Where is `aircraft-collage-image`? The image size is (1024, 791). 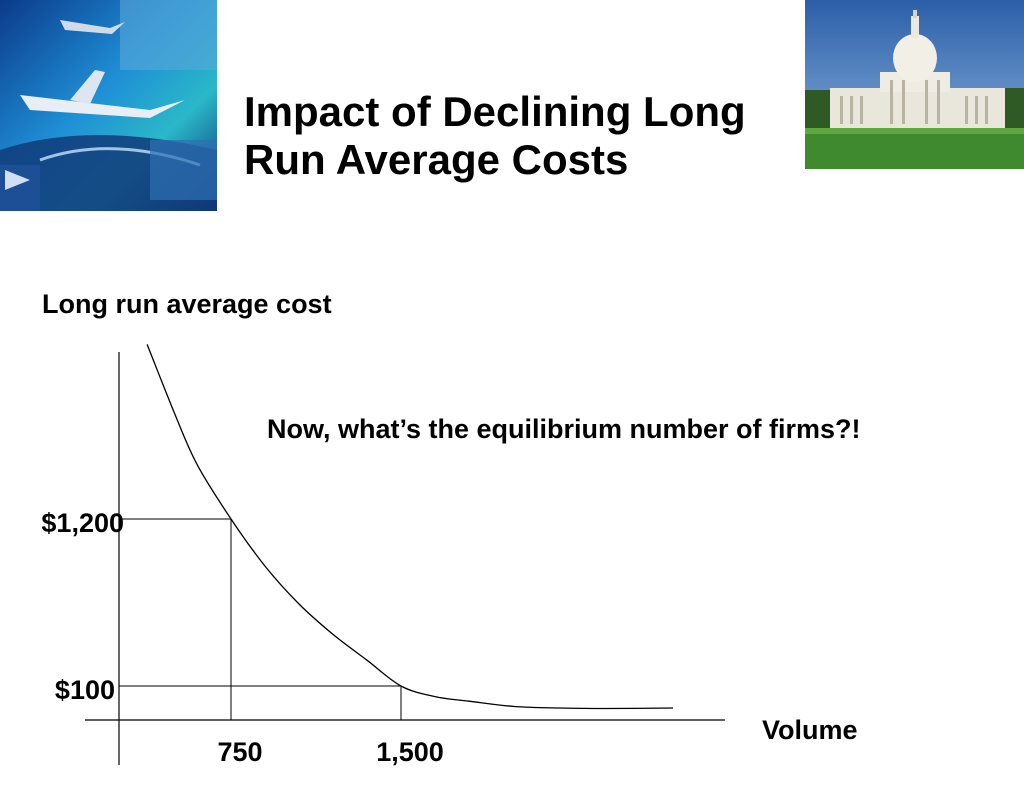
aircraft-collage-image is located at coordinates (108, 105).